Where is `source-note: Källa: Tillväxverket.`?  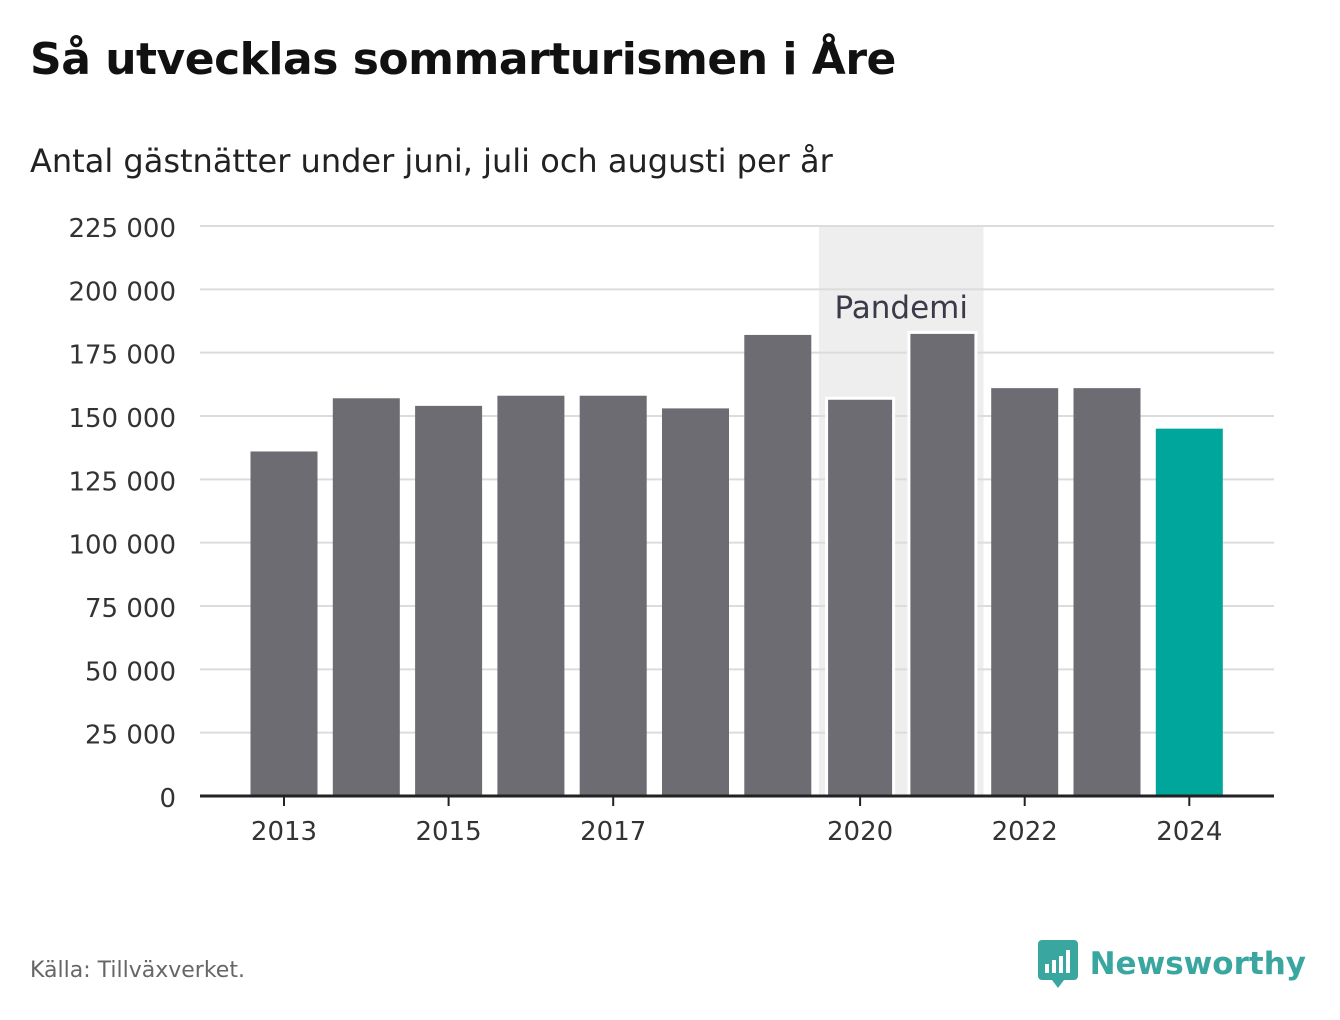 source-note: Källa: Tillväxverket. is located at coordinates (137, 970).